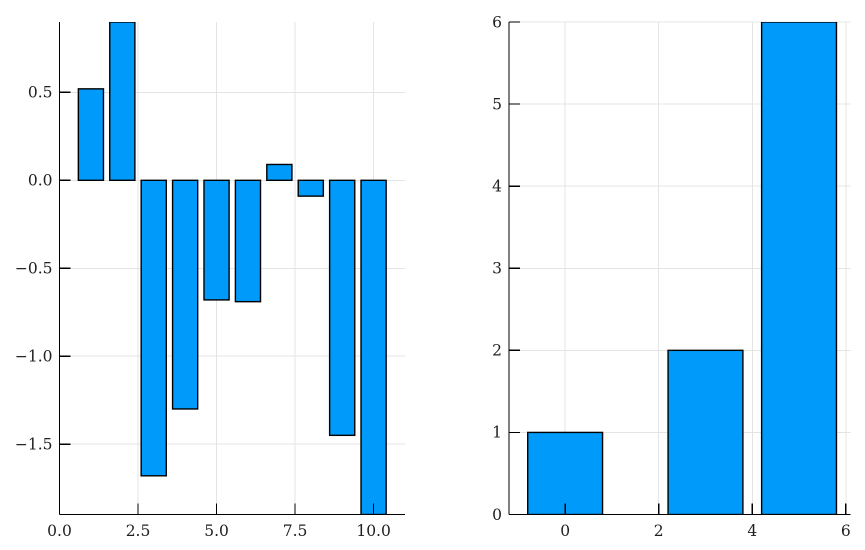  I want to click on y-tick-label: 0, so click(497, 515).